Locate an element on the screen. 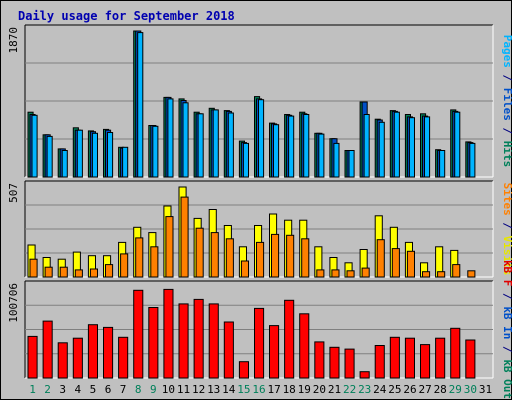  panel-hits-legend-item: / is located at coordinates (506, 78).